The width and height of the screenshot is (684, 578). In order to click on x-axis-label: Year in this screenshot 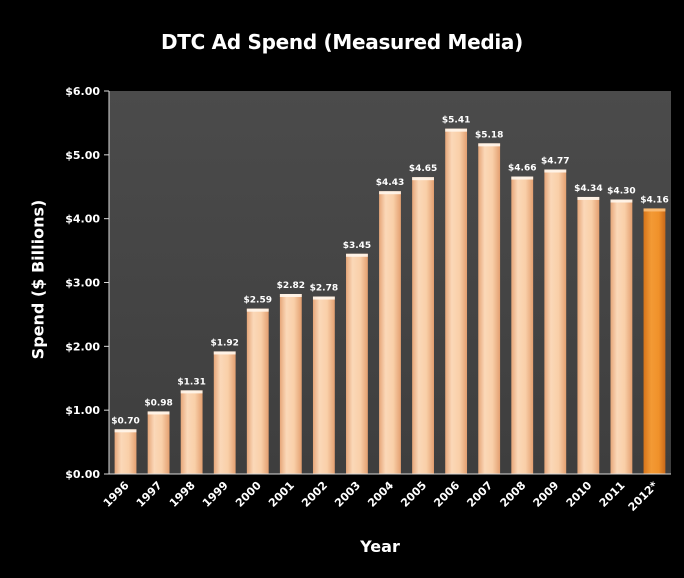, I will do `click(380, 546)`.